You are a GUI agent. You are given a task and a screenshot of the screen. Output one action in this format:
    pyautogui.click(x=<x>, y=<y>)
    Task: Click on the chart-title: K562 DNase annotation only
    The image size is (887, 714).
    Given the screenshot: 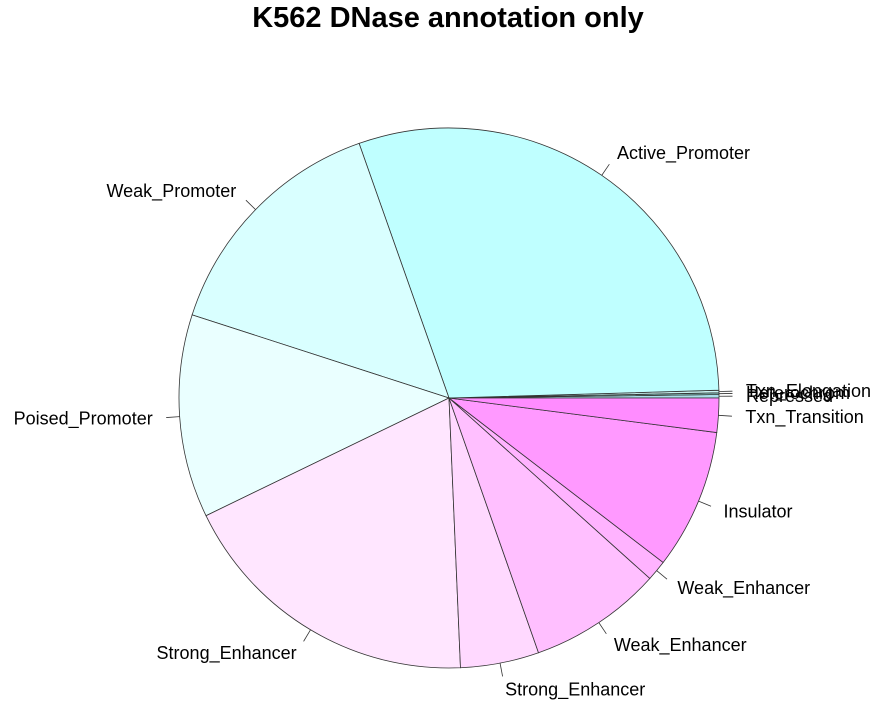 What is the action you would take?
    pyautogui.click(x=448, y=18)
    